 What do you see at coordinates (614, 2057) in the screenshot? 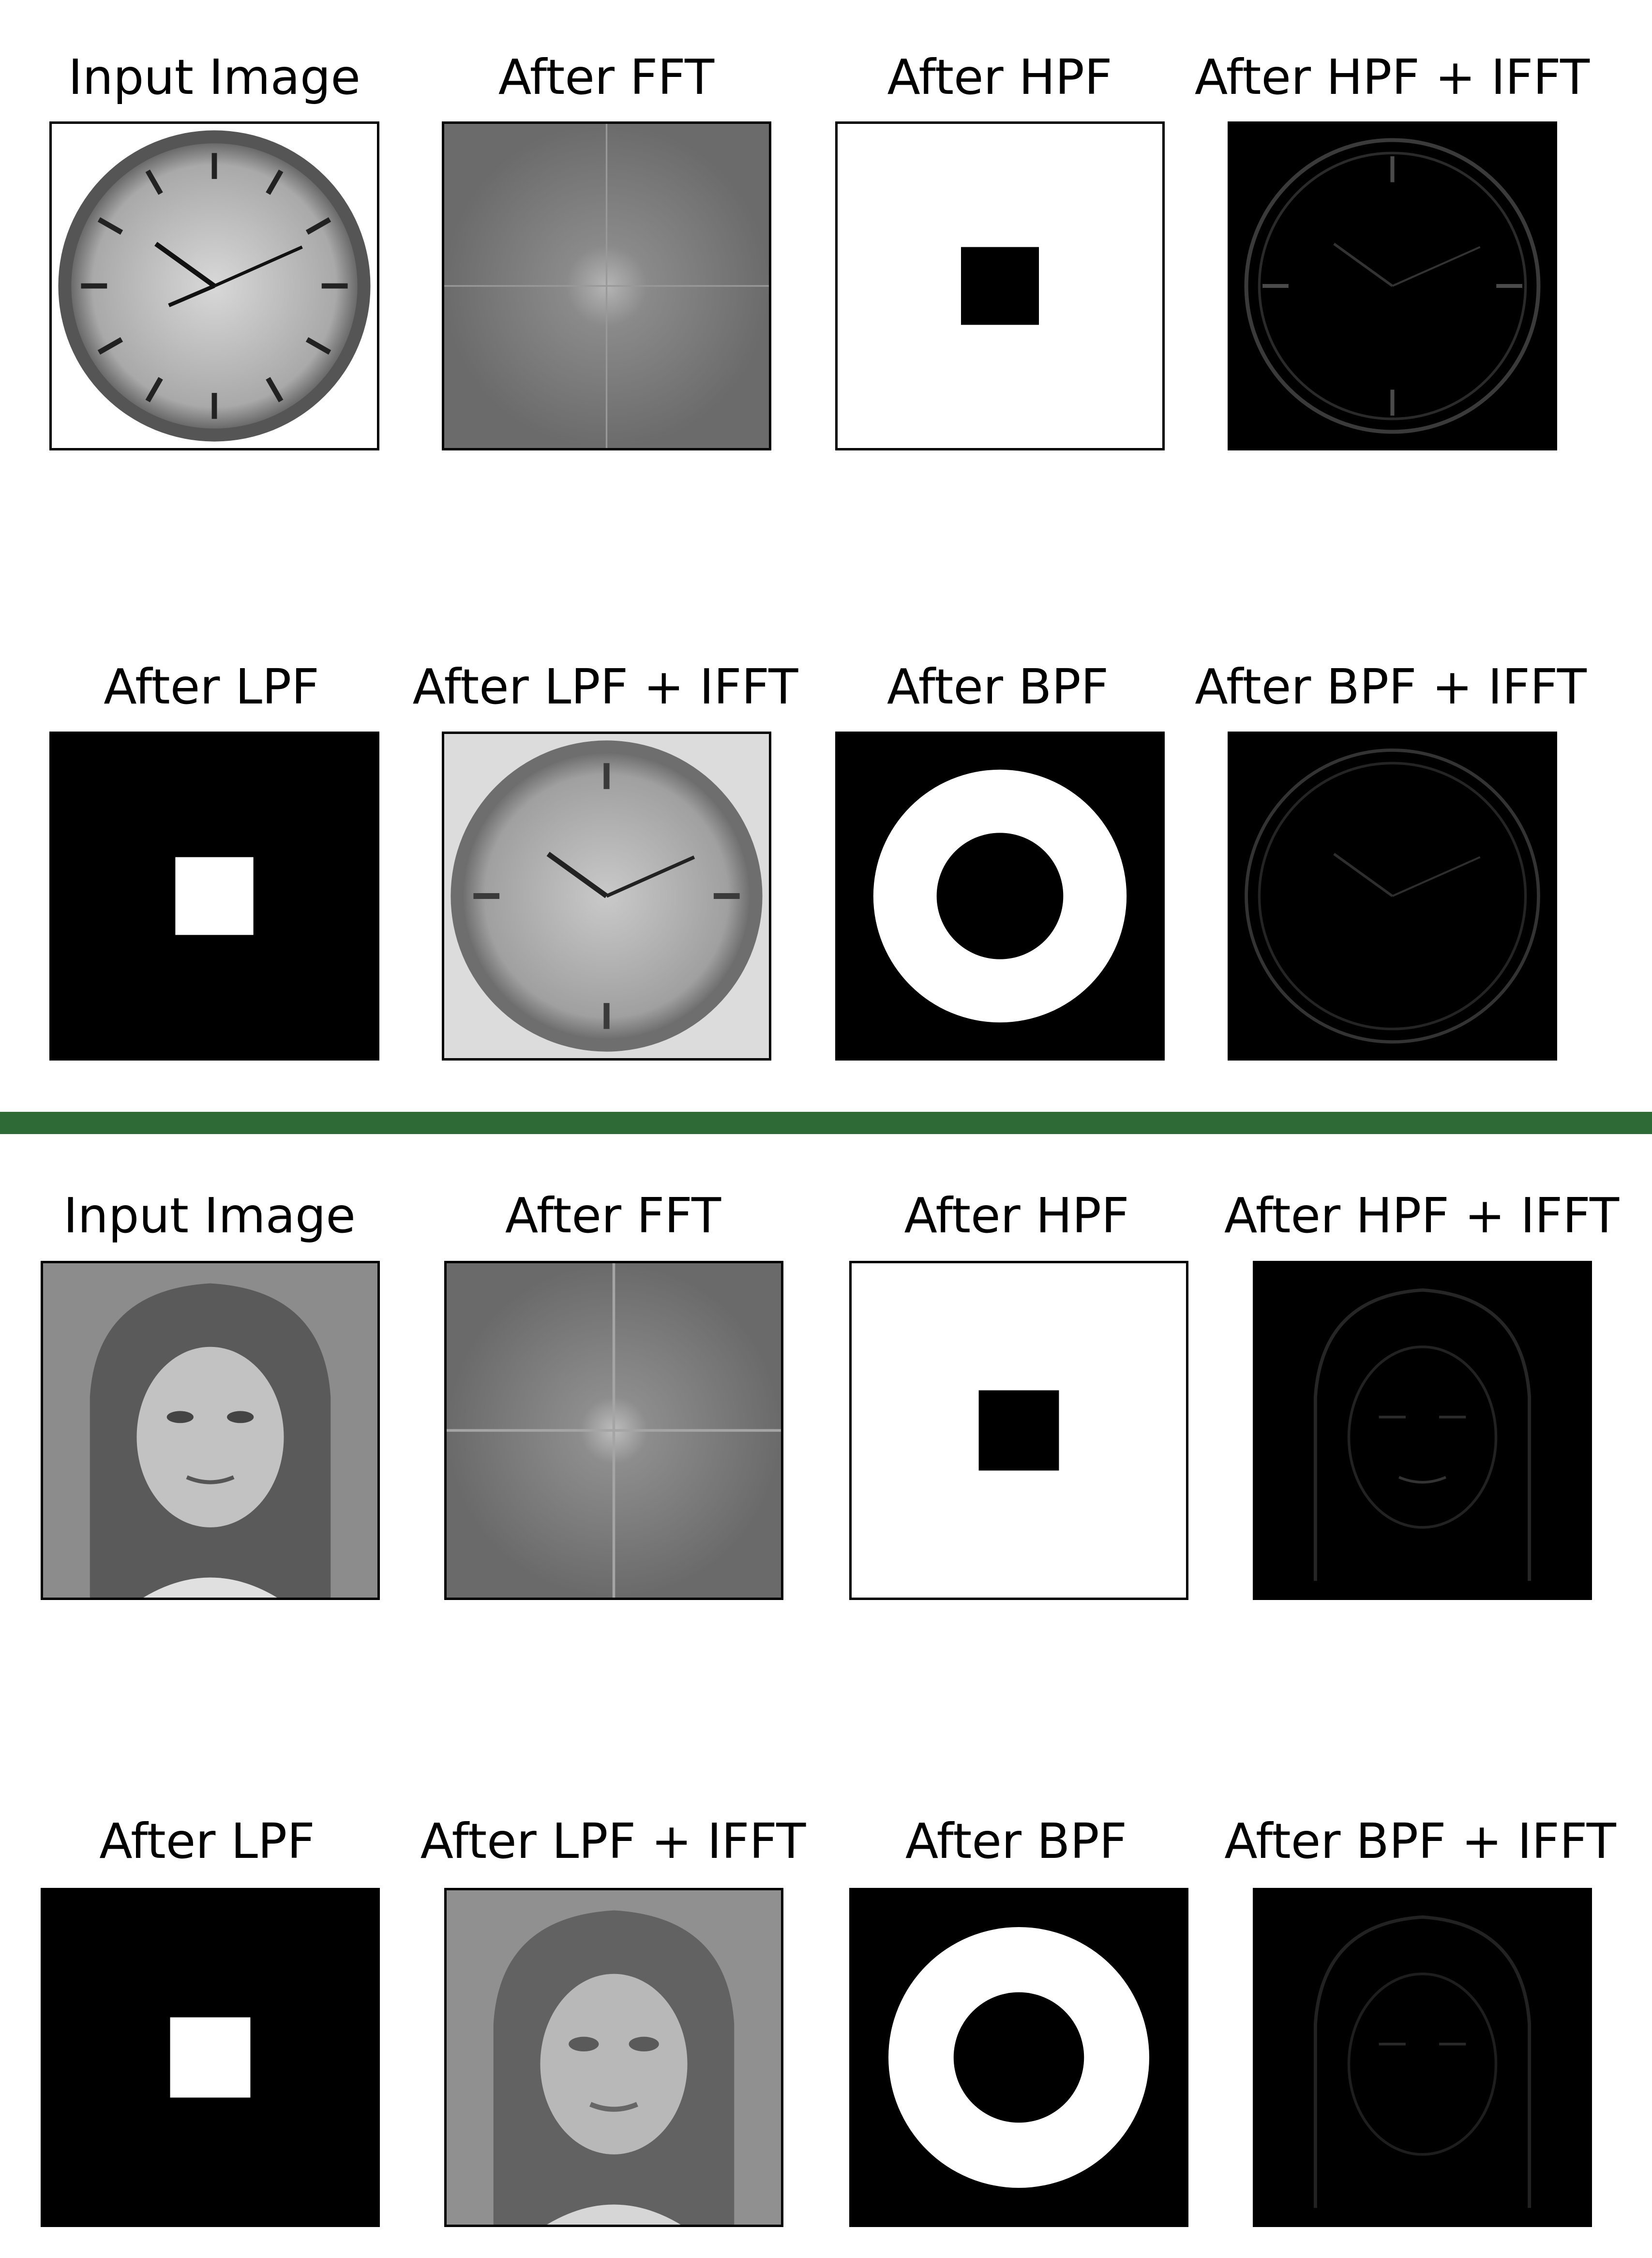
I see `face-lpf-ifft` at bounding box center [614, 2057].